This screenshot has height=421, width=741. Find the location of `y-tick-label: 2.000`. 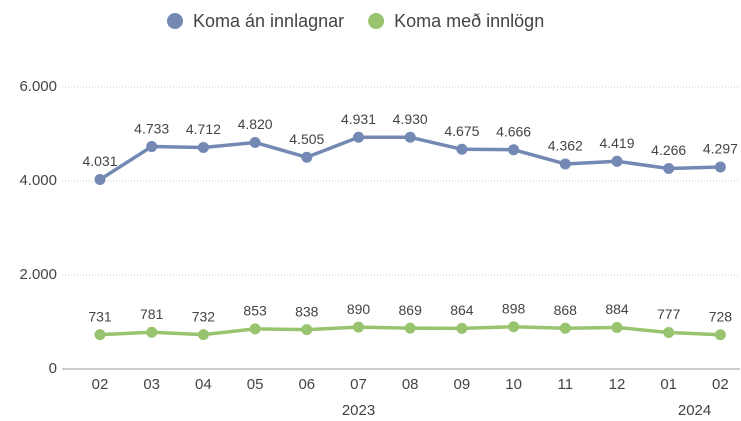

y-tick-label: 2.000 is located at coordinates (38, 274).